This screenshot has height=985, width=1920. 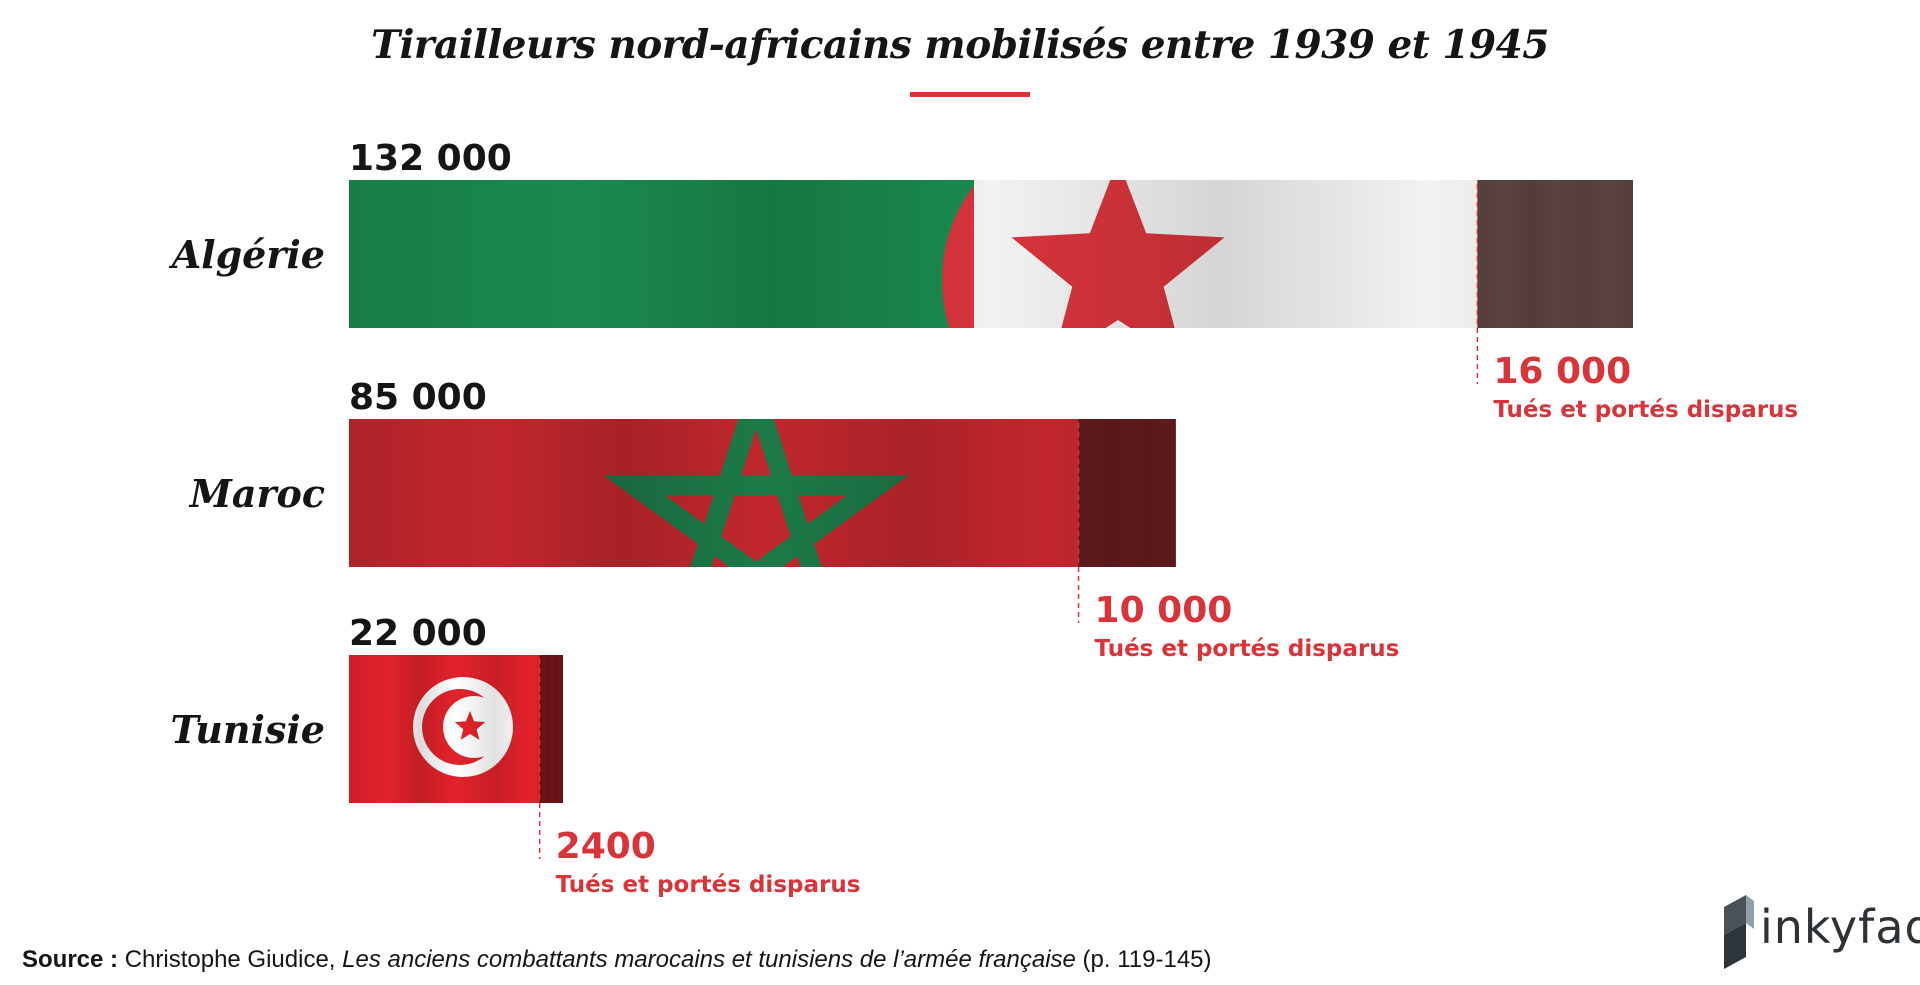 I want to click on title-underline, so click(x=970, y=94).